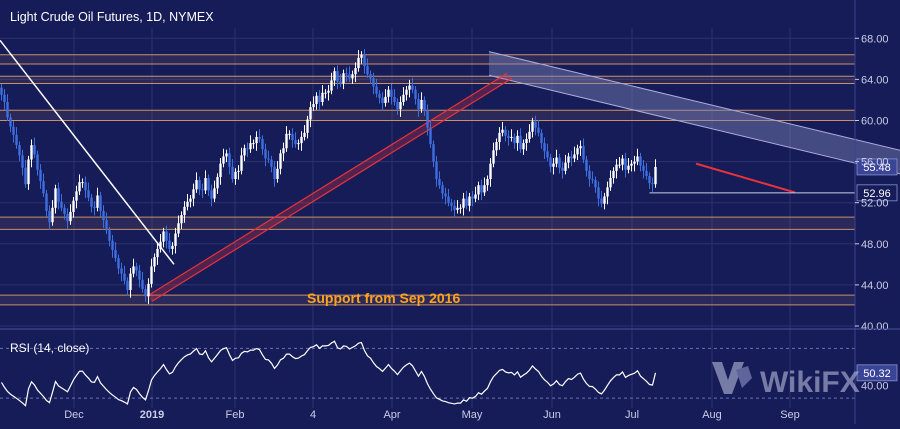  What do you see at coordinates (875, 286) in the screenshot?
I see `y-tick-label: 44.00` at bounding box center [875, 286].